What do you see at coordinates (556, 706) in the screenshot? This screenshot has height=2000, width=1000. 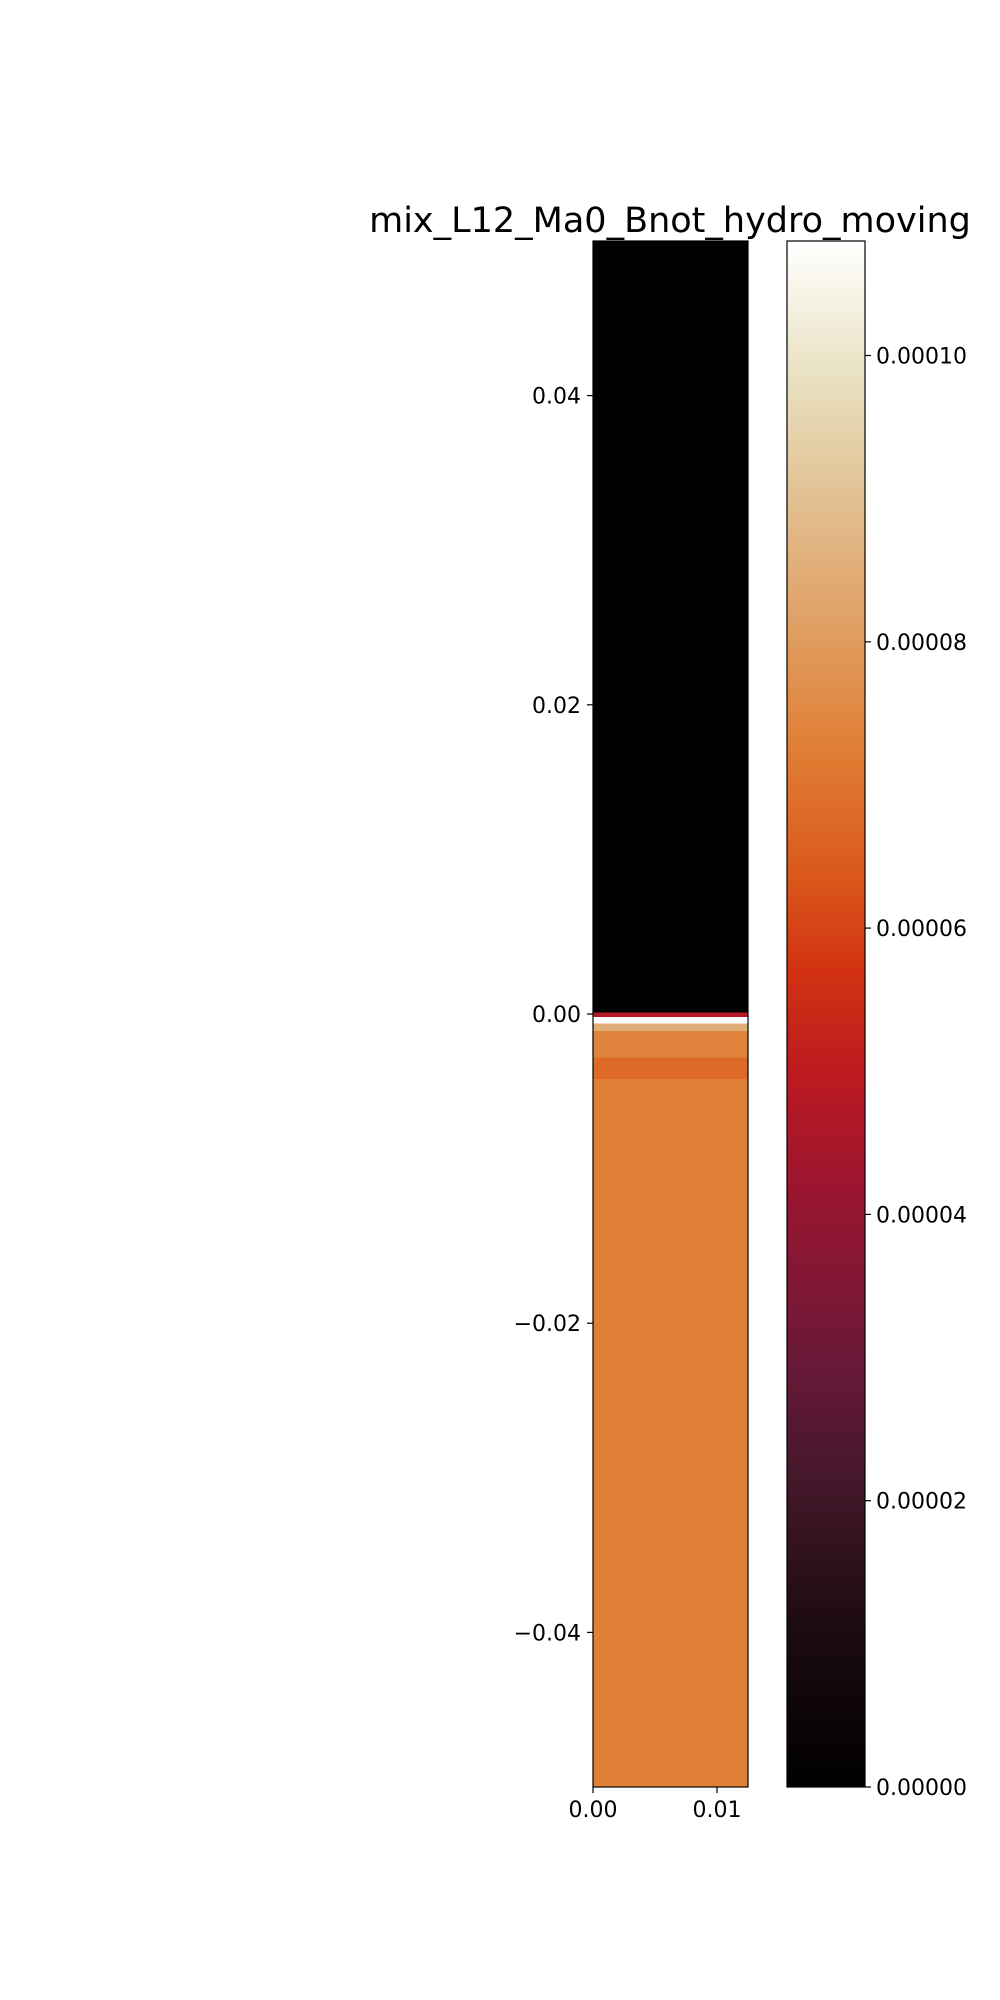 I see `y-tick-label: 0.02` at bounding box center [556, 706].